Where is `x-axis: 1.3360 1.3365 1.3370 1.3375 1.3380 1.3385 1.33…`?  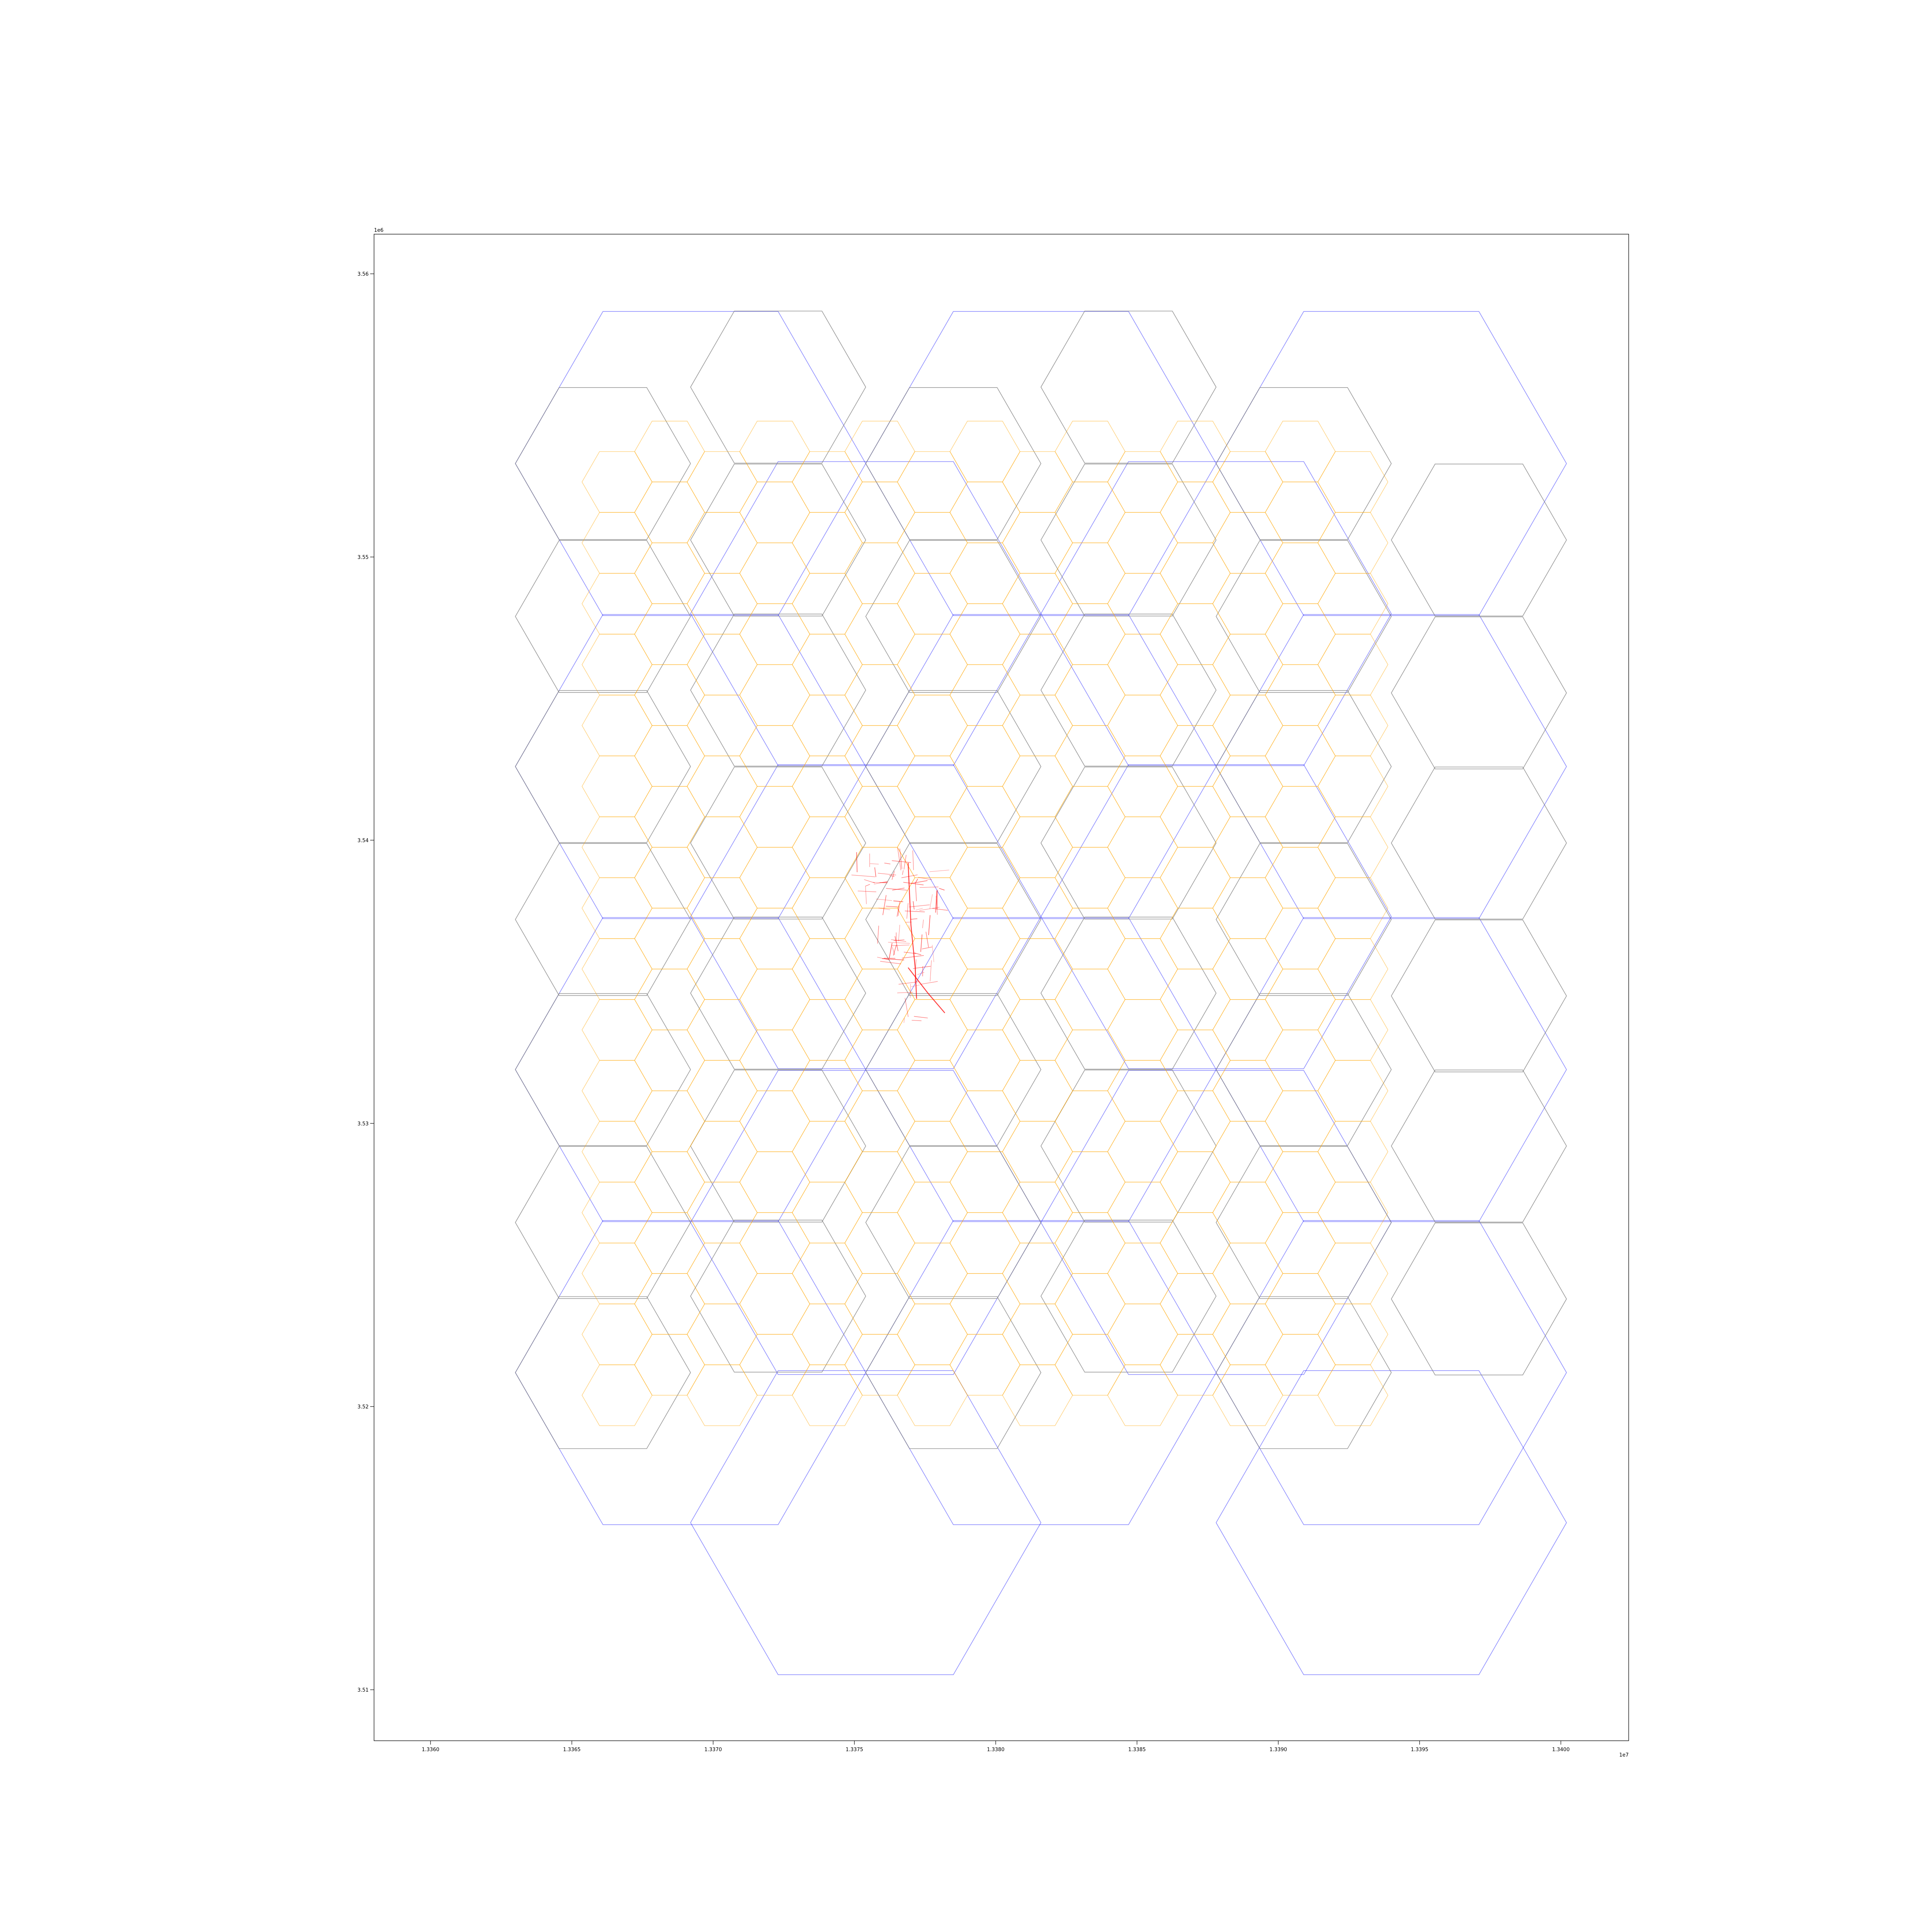 x-axis: 1.3360 1.3365 1.3370 1.3375 1.3380 1.3385 1.33… is located at coordinates (996, 1747).